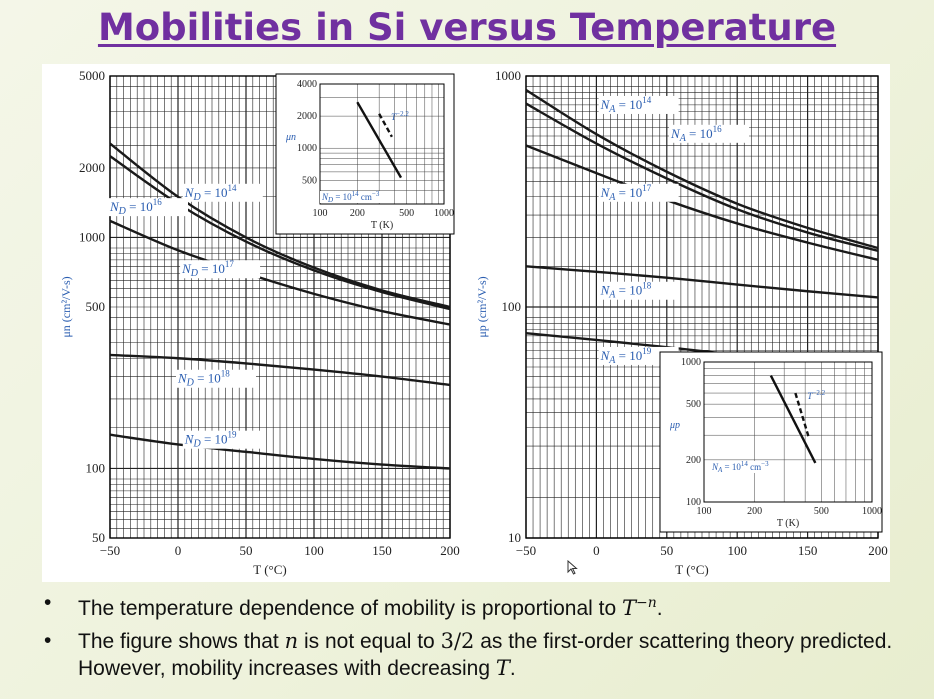 This screenshot has width=934, height=699. What do you see at coordinates (210, 440) in the screenshot?
I see `series-label: ND = 1019` at bounding box center [210, 440].